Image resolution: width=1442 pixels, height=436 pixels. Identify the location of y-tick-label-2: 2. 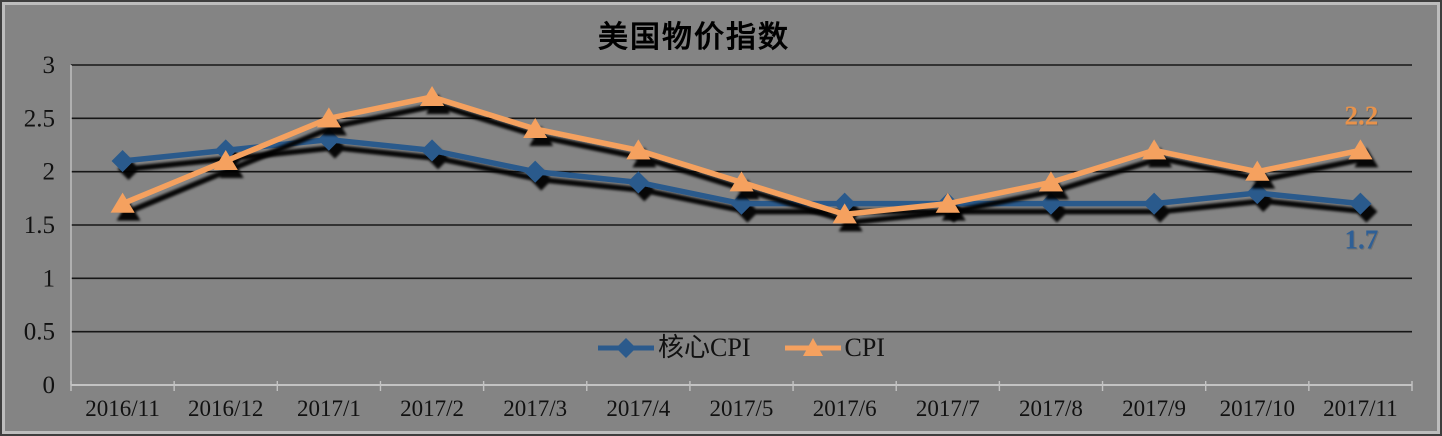
(49, 172).